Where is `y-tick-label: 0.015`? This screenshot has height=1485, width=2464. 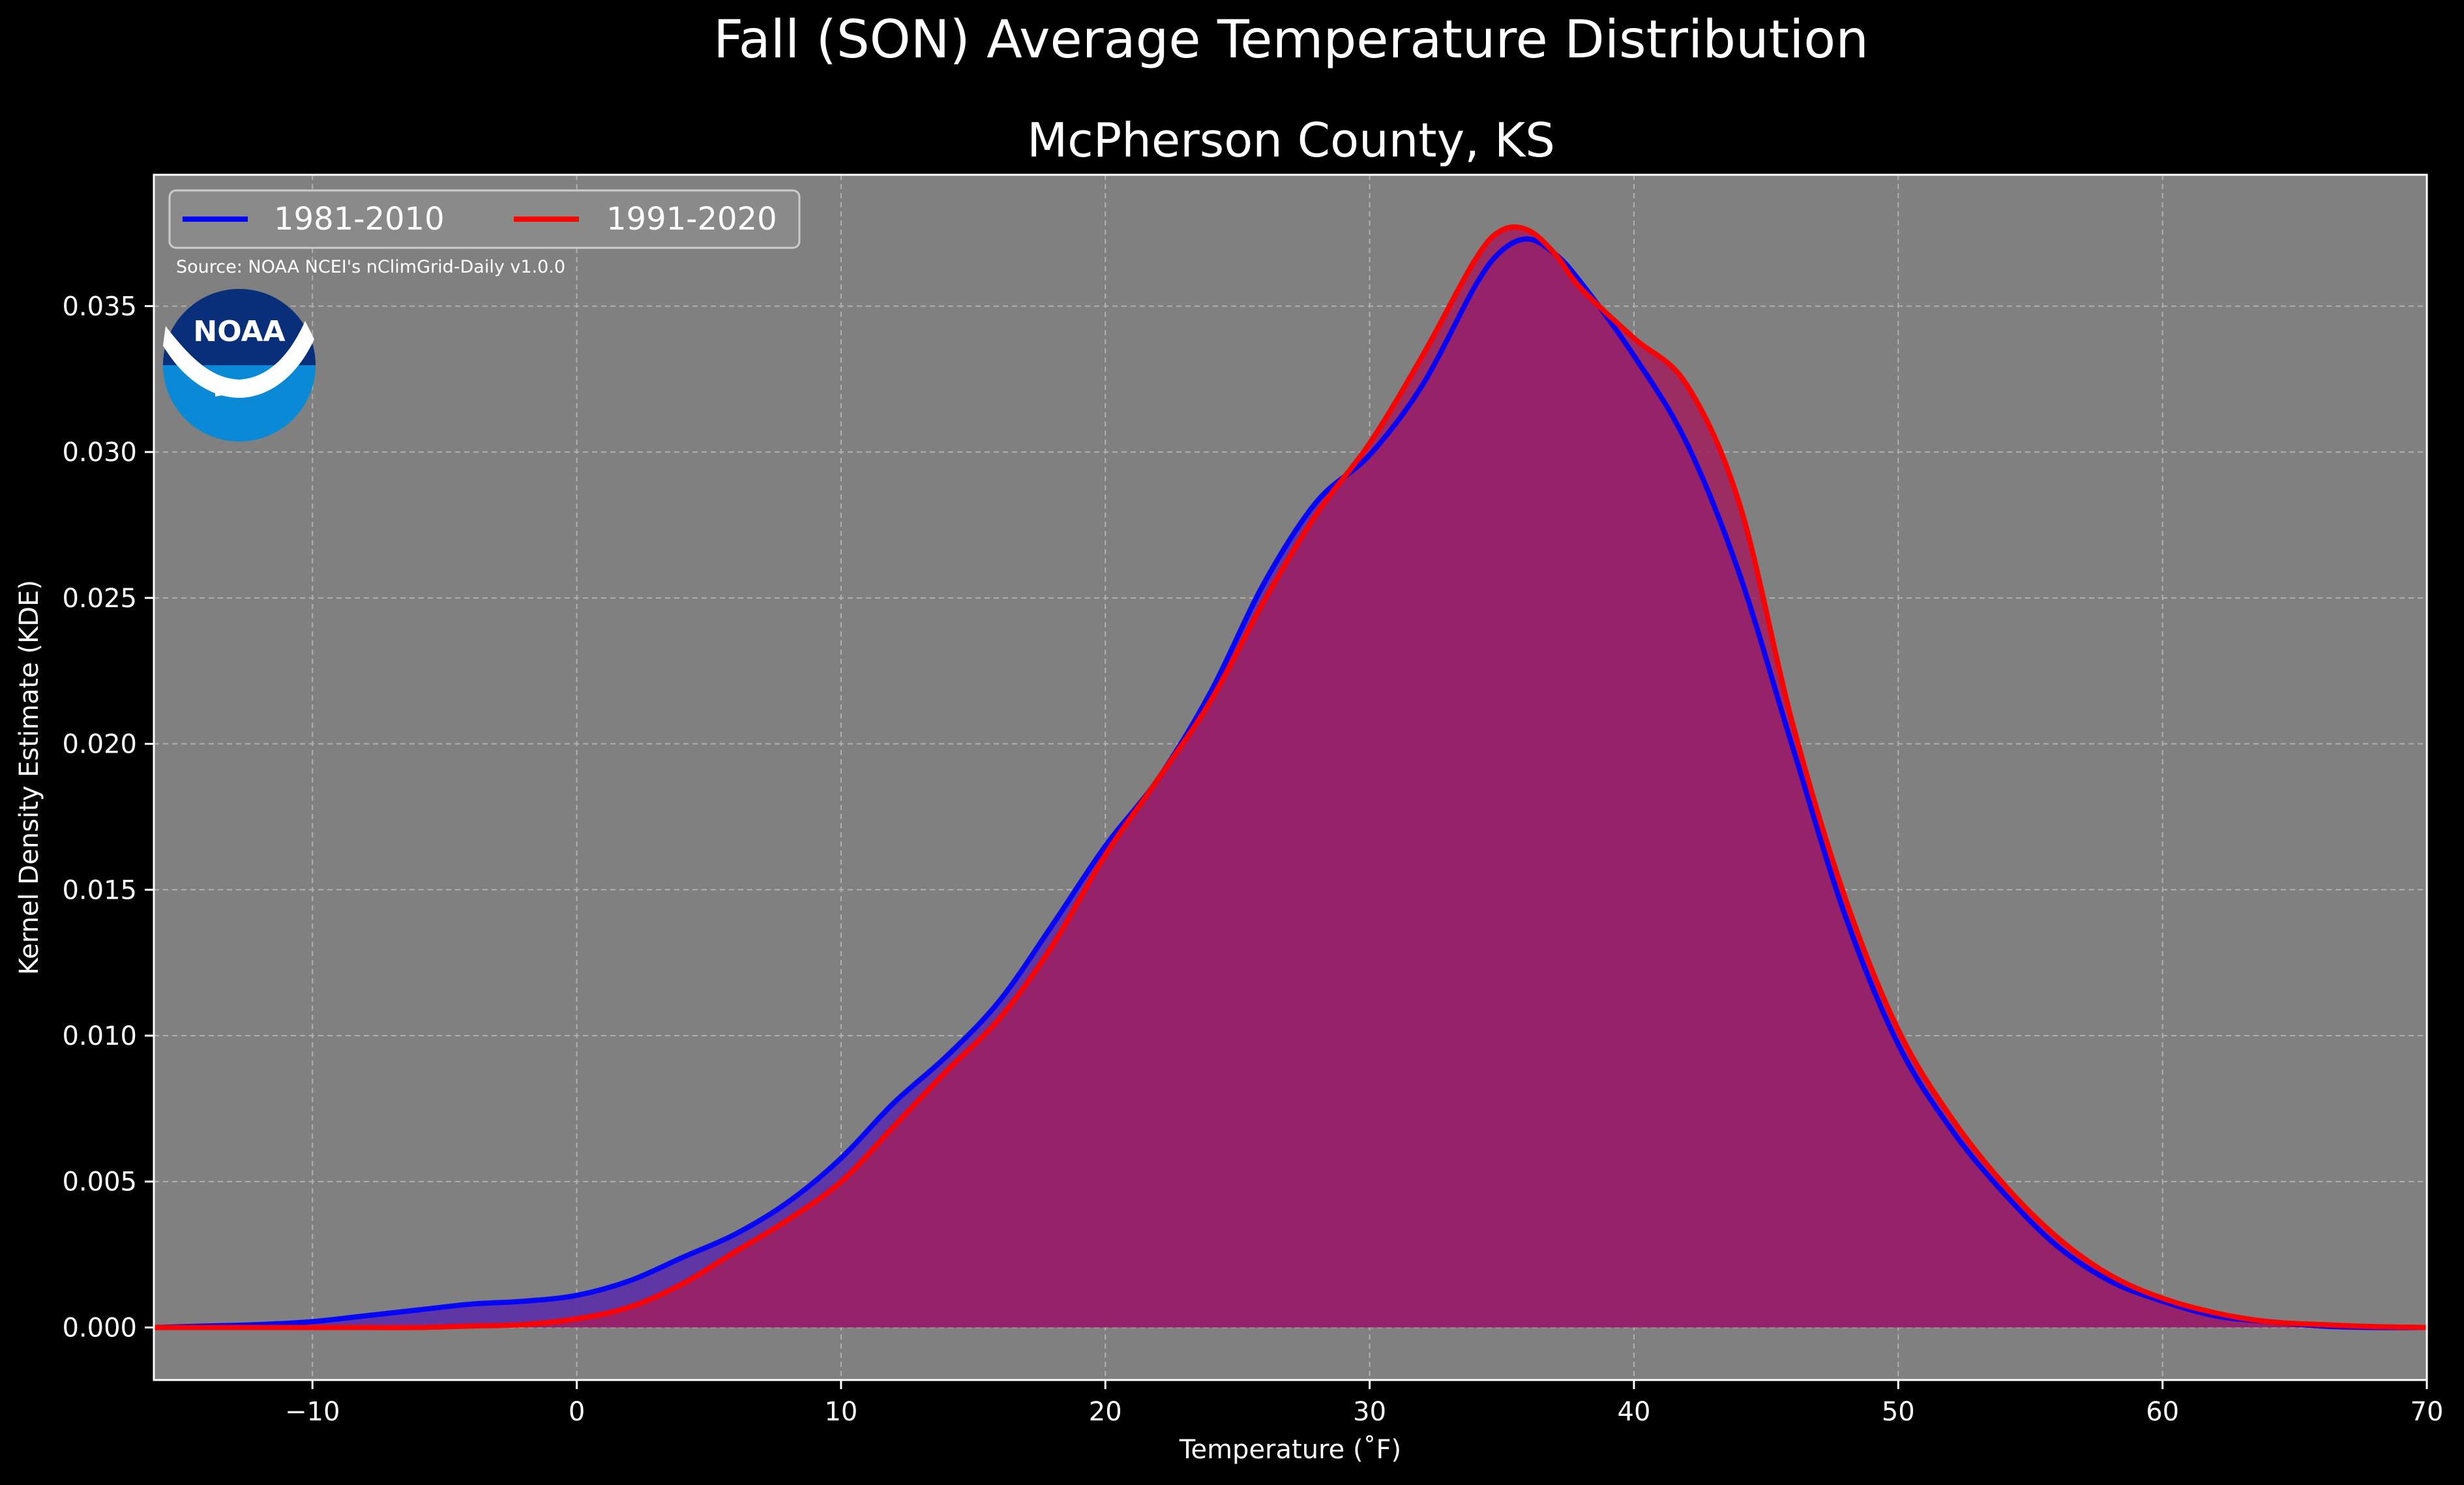 y-tick-label: 0.015 is located at coordinates (99, 890).